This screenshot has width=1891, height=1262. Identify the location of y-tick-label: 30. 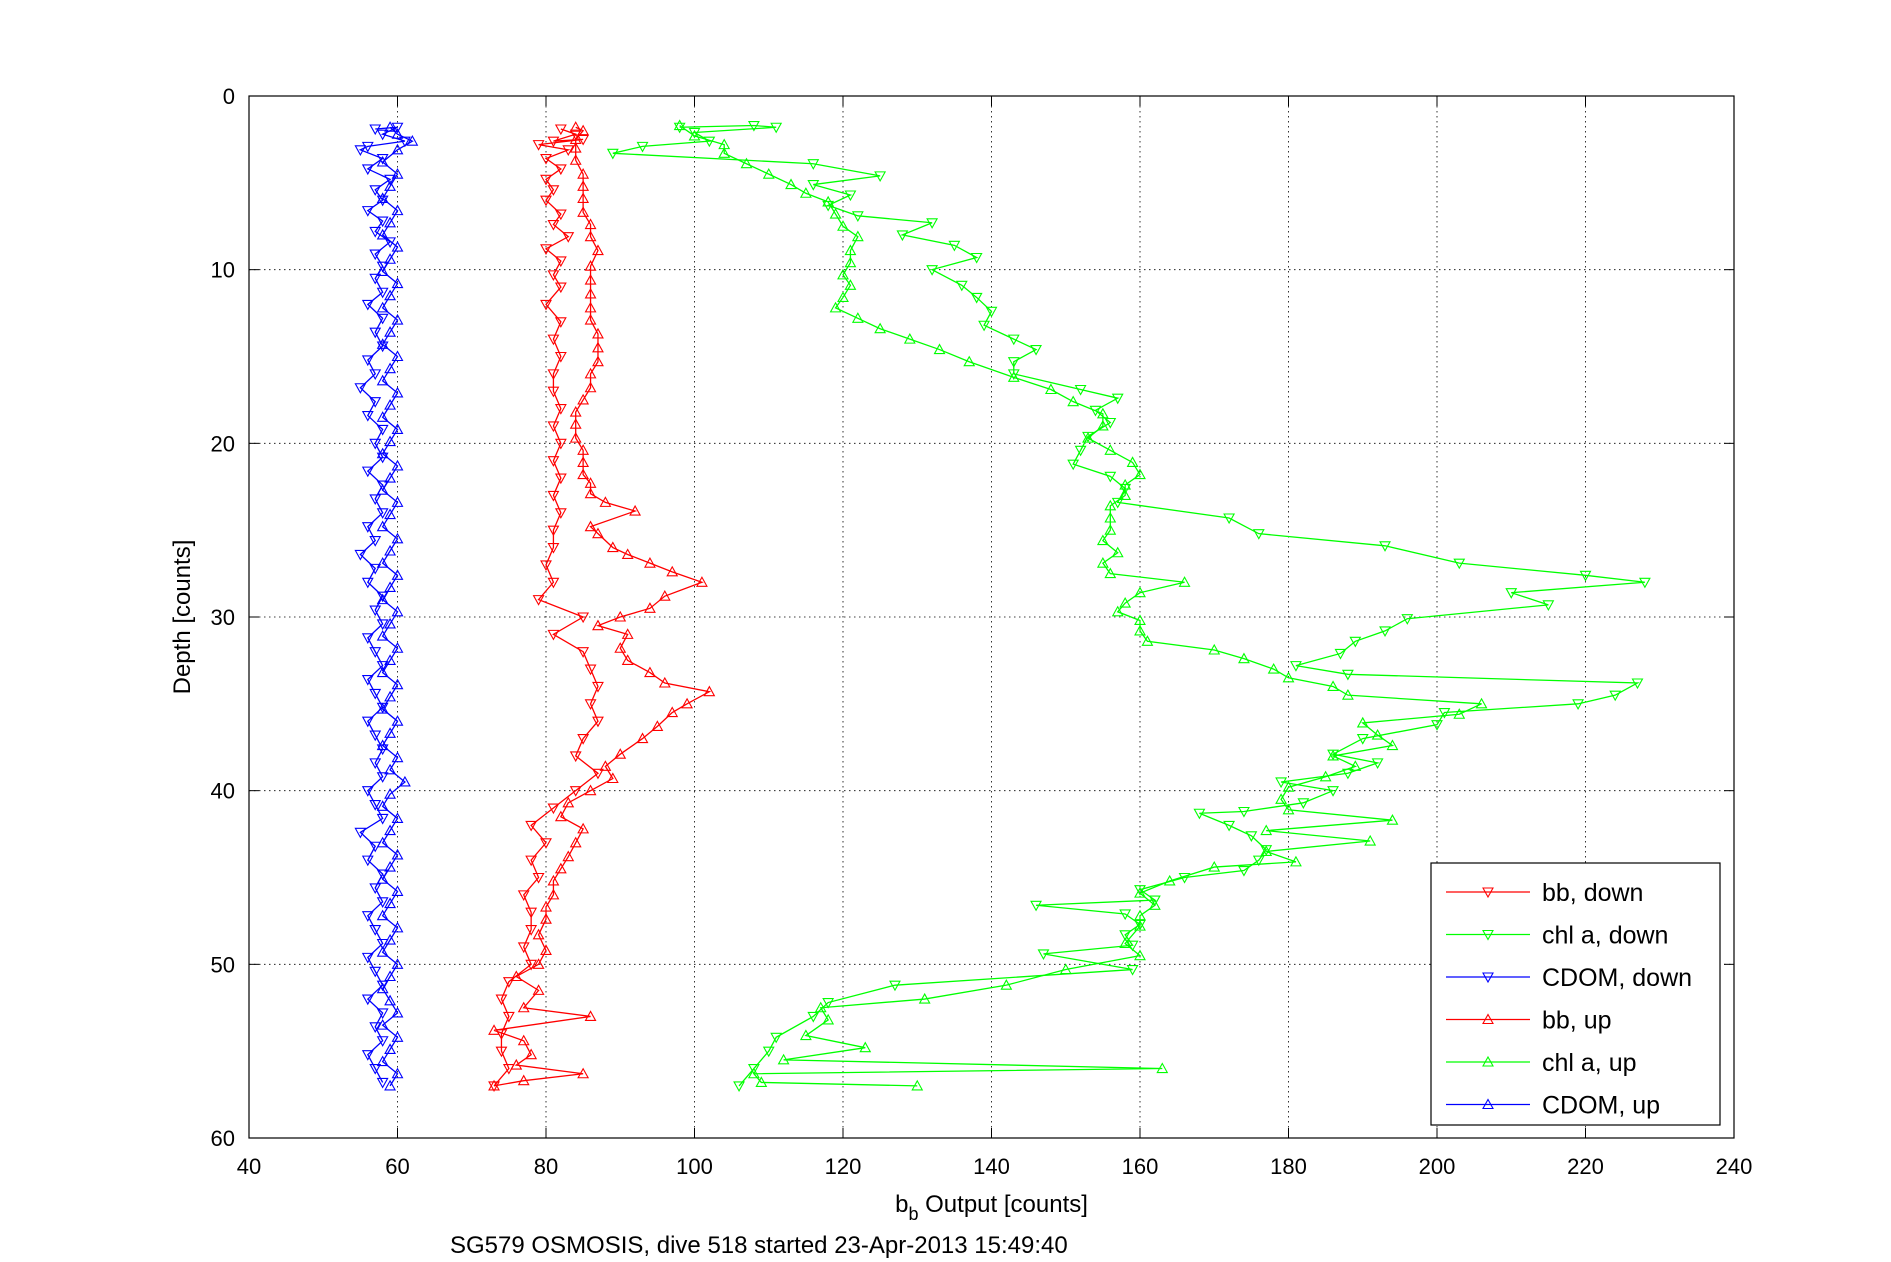
(223, 617).